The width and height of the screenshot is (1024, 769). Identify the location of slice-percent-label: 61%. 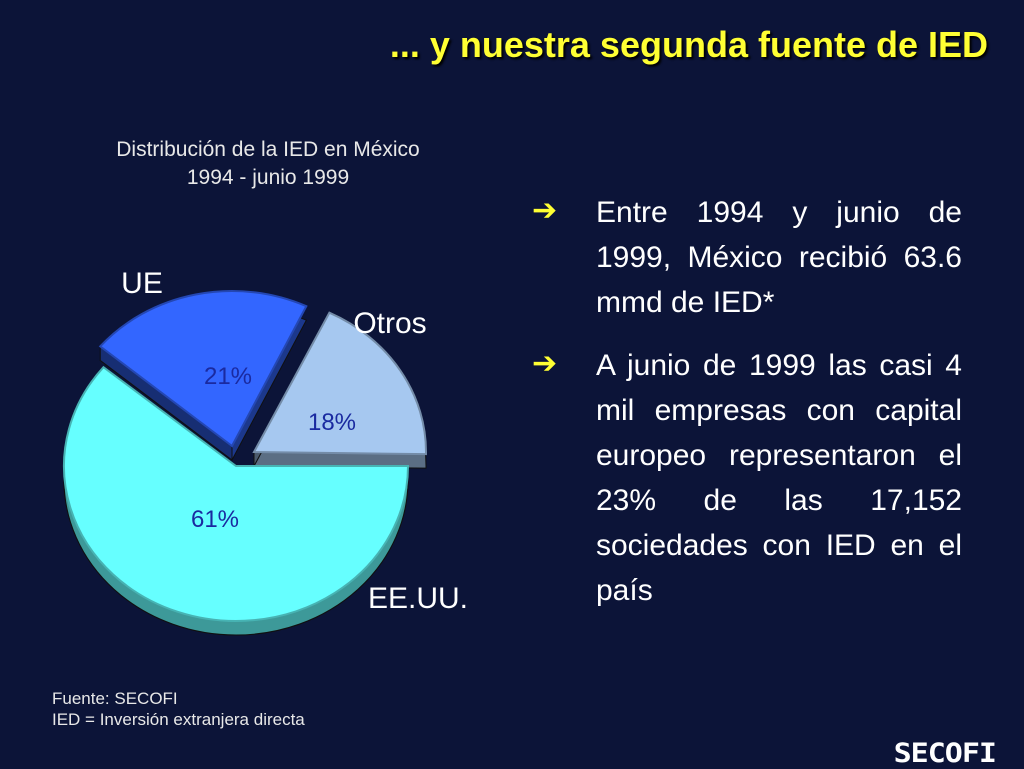
(215, 519).